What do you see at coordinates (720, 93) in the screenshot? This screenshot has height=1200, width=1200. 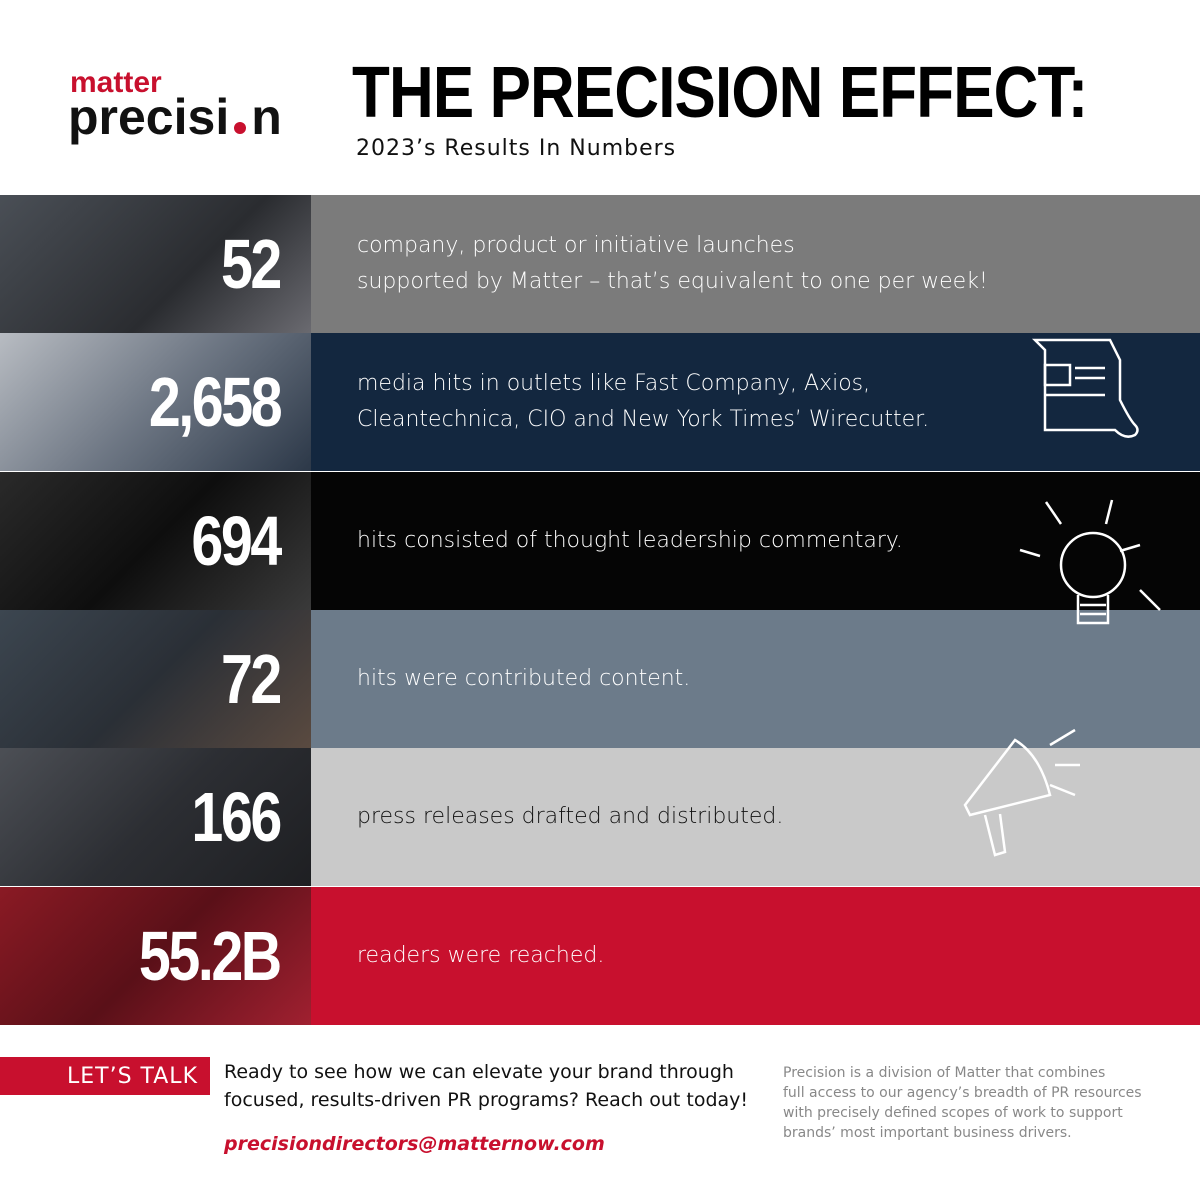 I see `title: THE PRECISION EFFECT:` at bounding box center [720, 93].